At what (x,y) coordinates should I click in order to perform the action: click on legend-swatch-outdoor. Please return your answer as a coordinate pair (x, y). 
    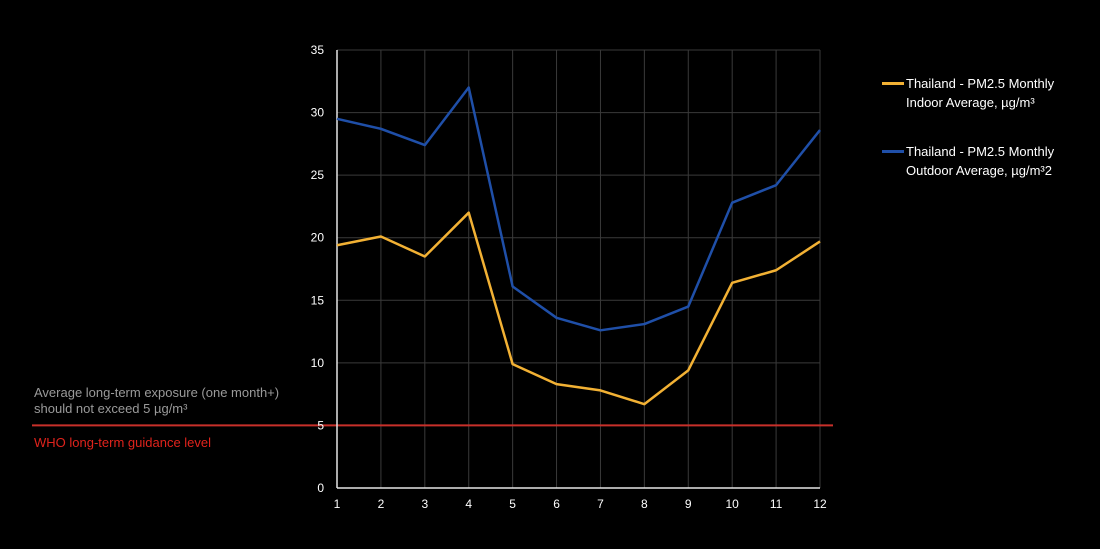
    Looking at the image, I should click on (893, 151).